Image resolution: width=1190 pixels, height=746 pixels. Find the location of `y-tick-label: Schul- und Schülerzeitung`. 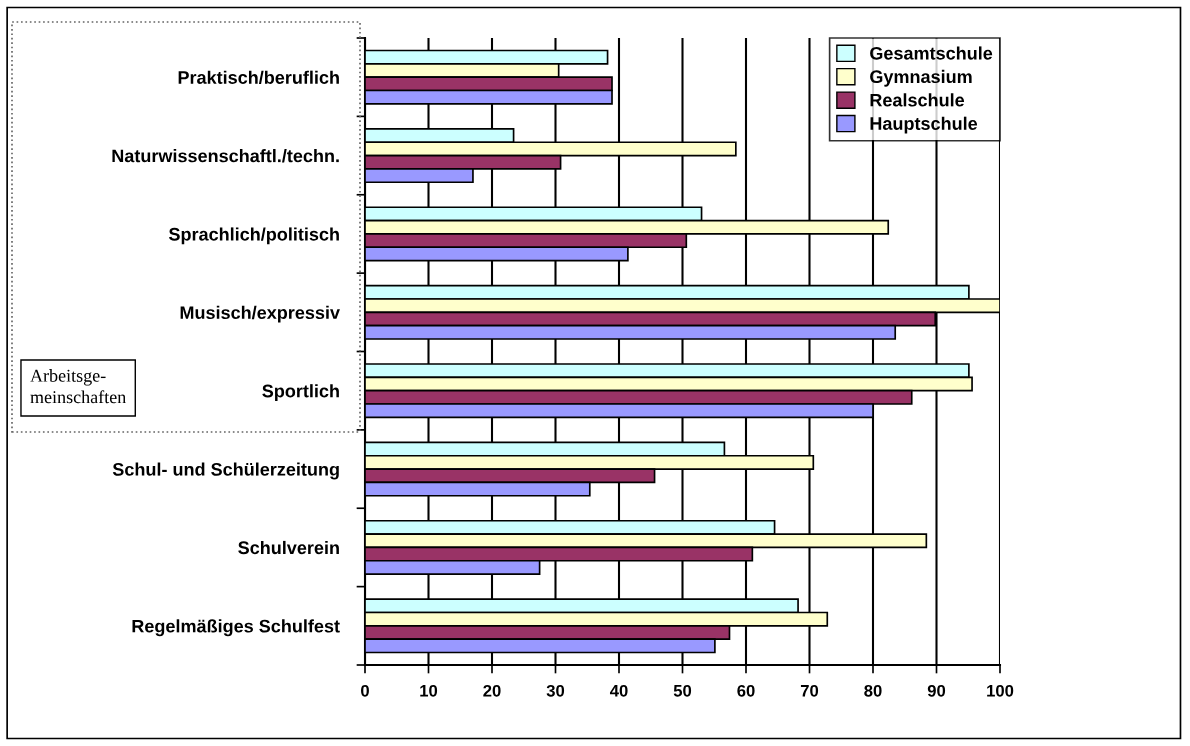

y-tick-label: Schul- und Schülerzeitung is located at coordinates (225, 471).